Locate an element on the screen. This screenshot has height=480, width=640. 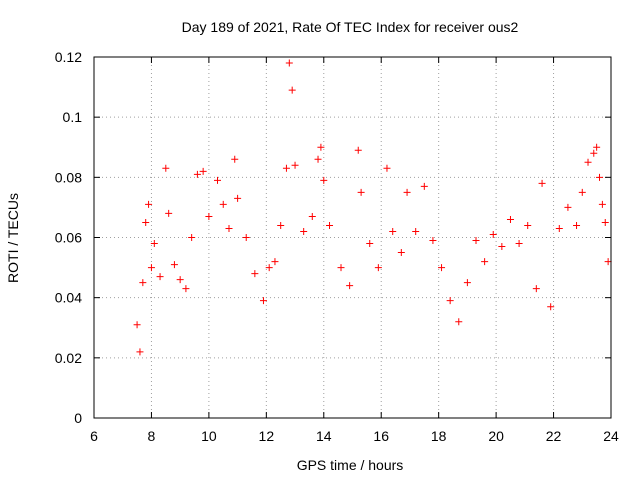
x-tick-label: 14 is located at coordinates (324, 436).